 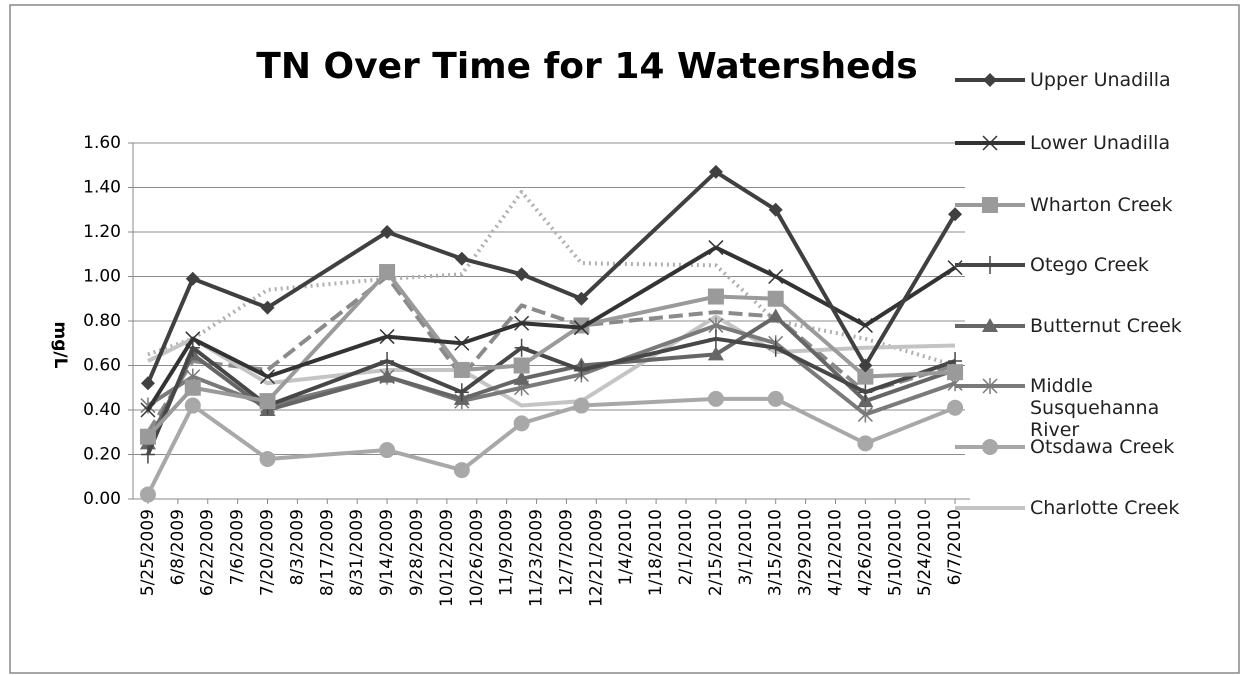 I want to click on legend-label: Lower Unadilla, so click(x=1100, y=143).